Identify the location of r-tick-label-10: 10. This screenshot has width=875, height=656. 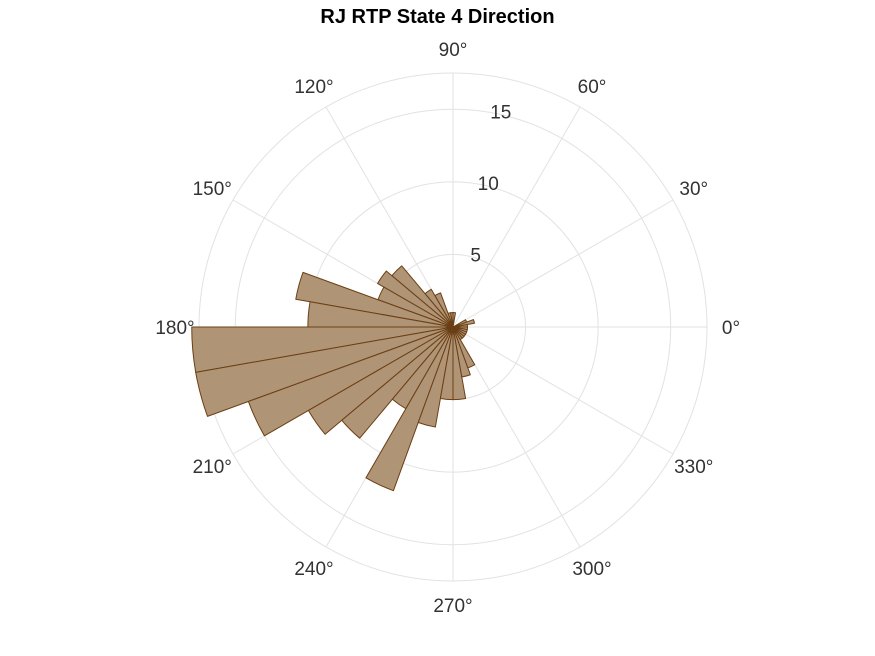
(488, 184).